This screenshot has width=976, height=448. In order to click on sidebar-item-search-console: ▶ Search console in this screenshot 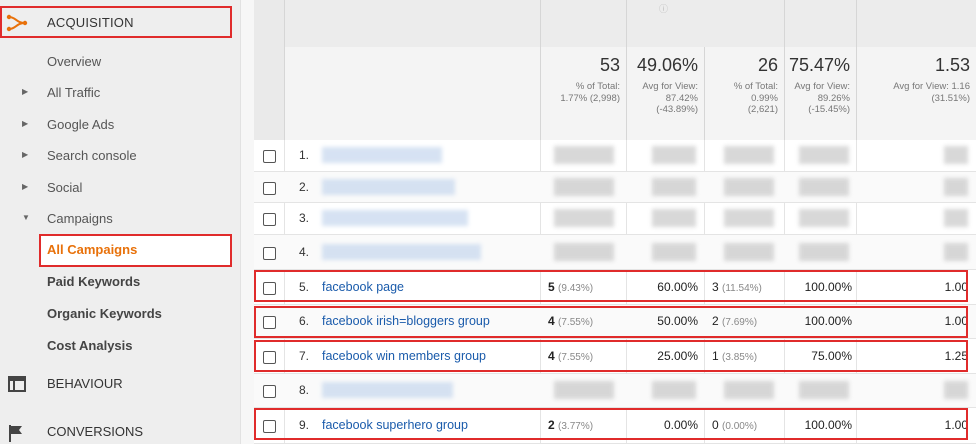, I will do `click(116, 156)`.